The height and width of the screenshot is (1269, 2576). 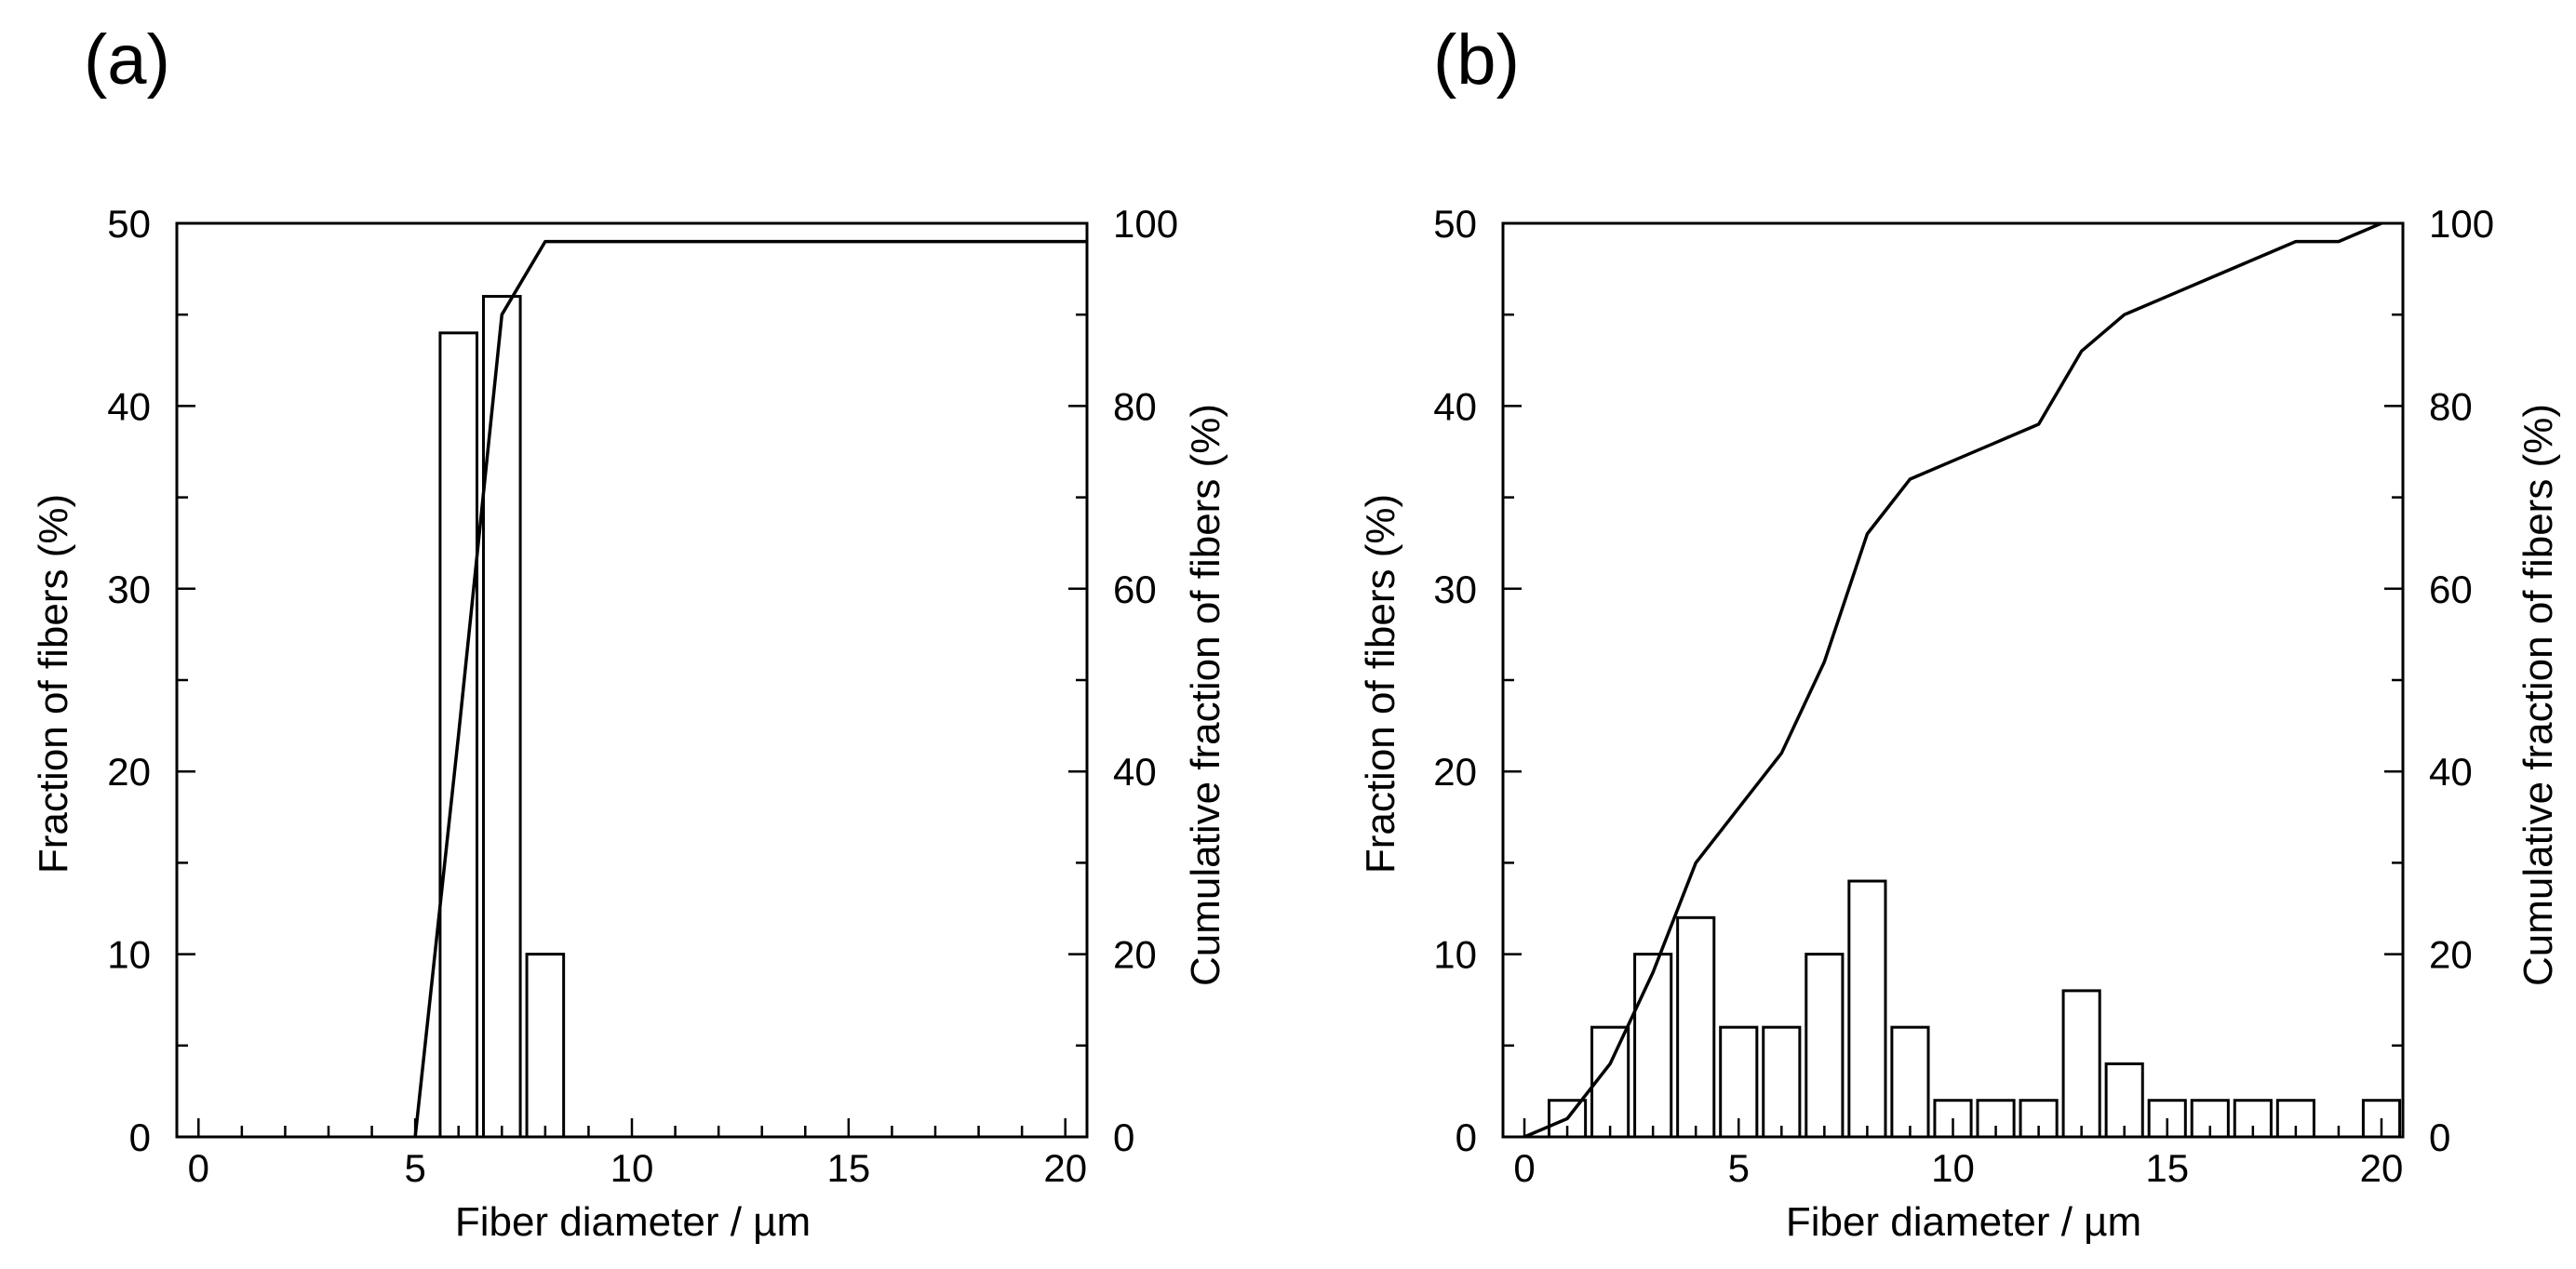 What do you see at coordinates (414, 1168) in the screenshot?
I see `x-tick-label-a-5: 5` at bounding box center [414, 1168].